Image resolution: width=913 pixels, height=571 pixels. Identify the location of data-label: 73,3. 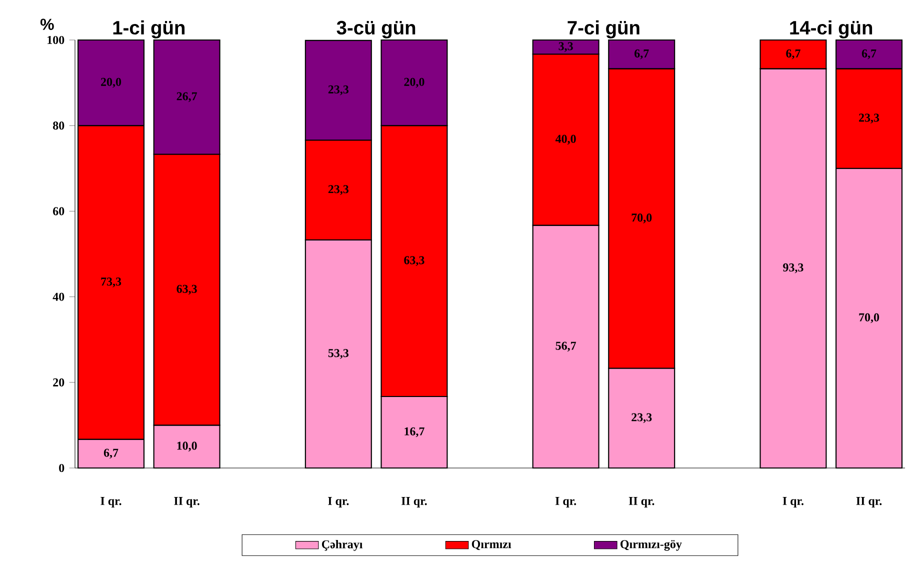
(111, 283).